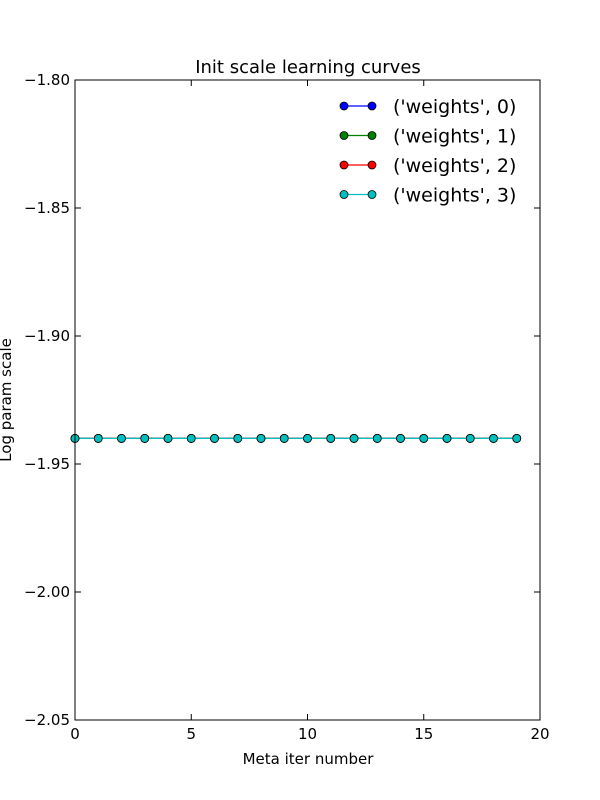 Image resolution: width=600 pixels, height=800 pixels. What do you see at coordinates (7, 400) in the screenshot?
I see `y-axis-label: Log param scale` at bounding box center [7, 400].